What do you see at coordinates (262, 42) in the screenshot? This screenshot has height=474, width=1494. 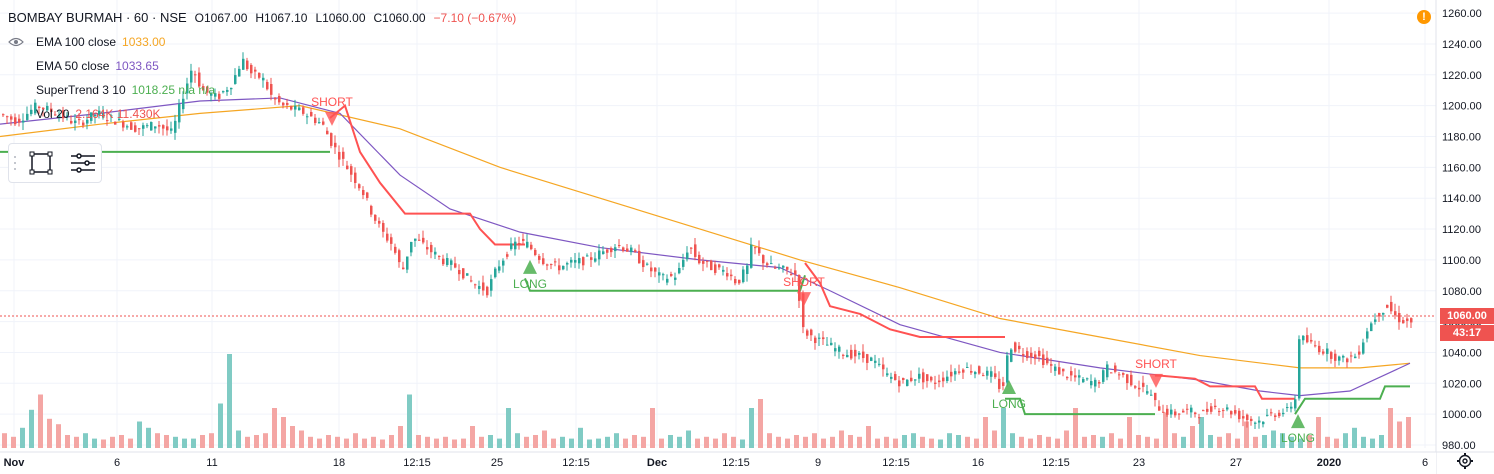 I see `indicator-ema100: EMA 100 close 1033.00` at bounding box center [262, 42].